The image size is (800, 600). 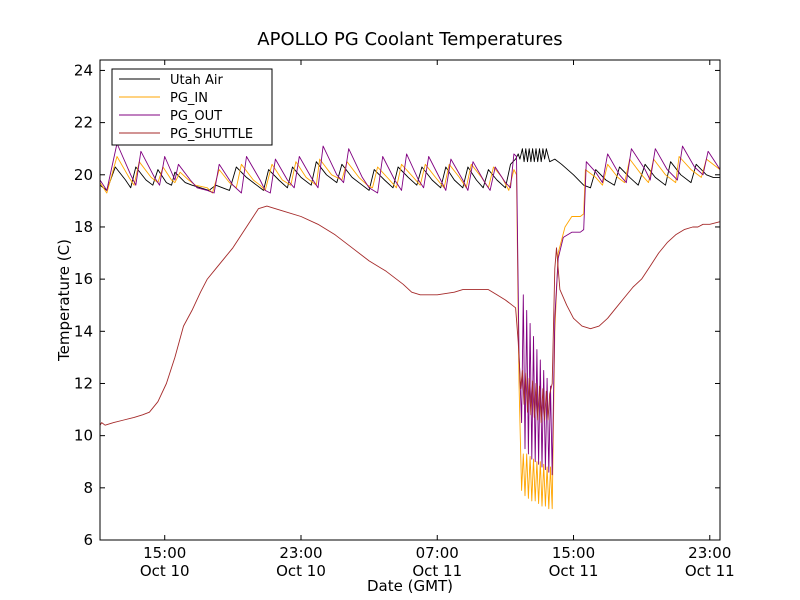 What do you see at coordinates (88, 540) in the screenshot?
I see `y-tick-label: 6` at bounding box center [88, 540].